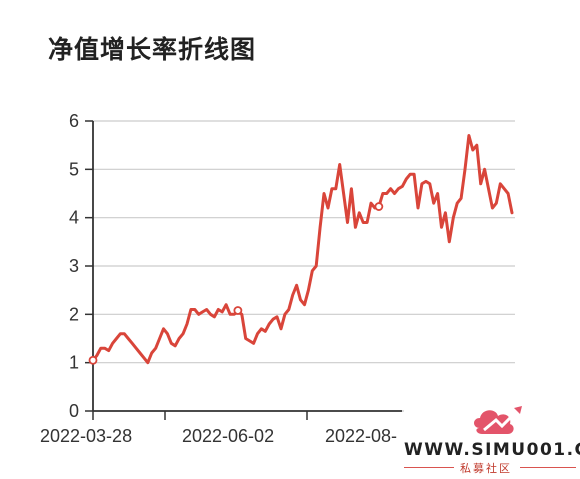  I want to click on x-tick-label: 2022-03-28, so click(86, 436).